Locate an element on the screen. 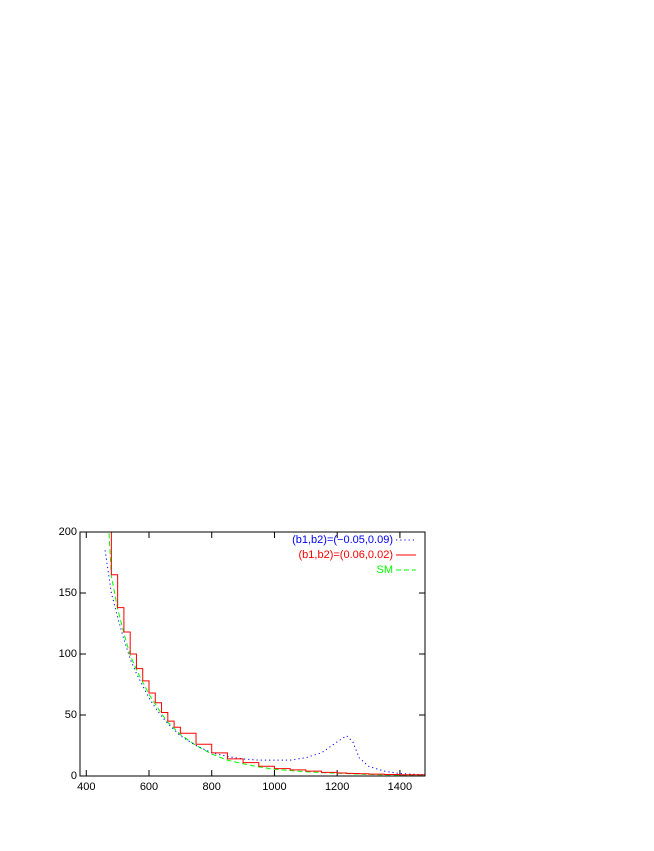 The width and height of the screenshot is (654, 851). x-tick-label: 1400 is located at coordinates (400, 787).